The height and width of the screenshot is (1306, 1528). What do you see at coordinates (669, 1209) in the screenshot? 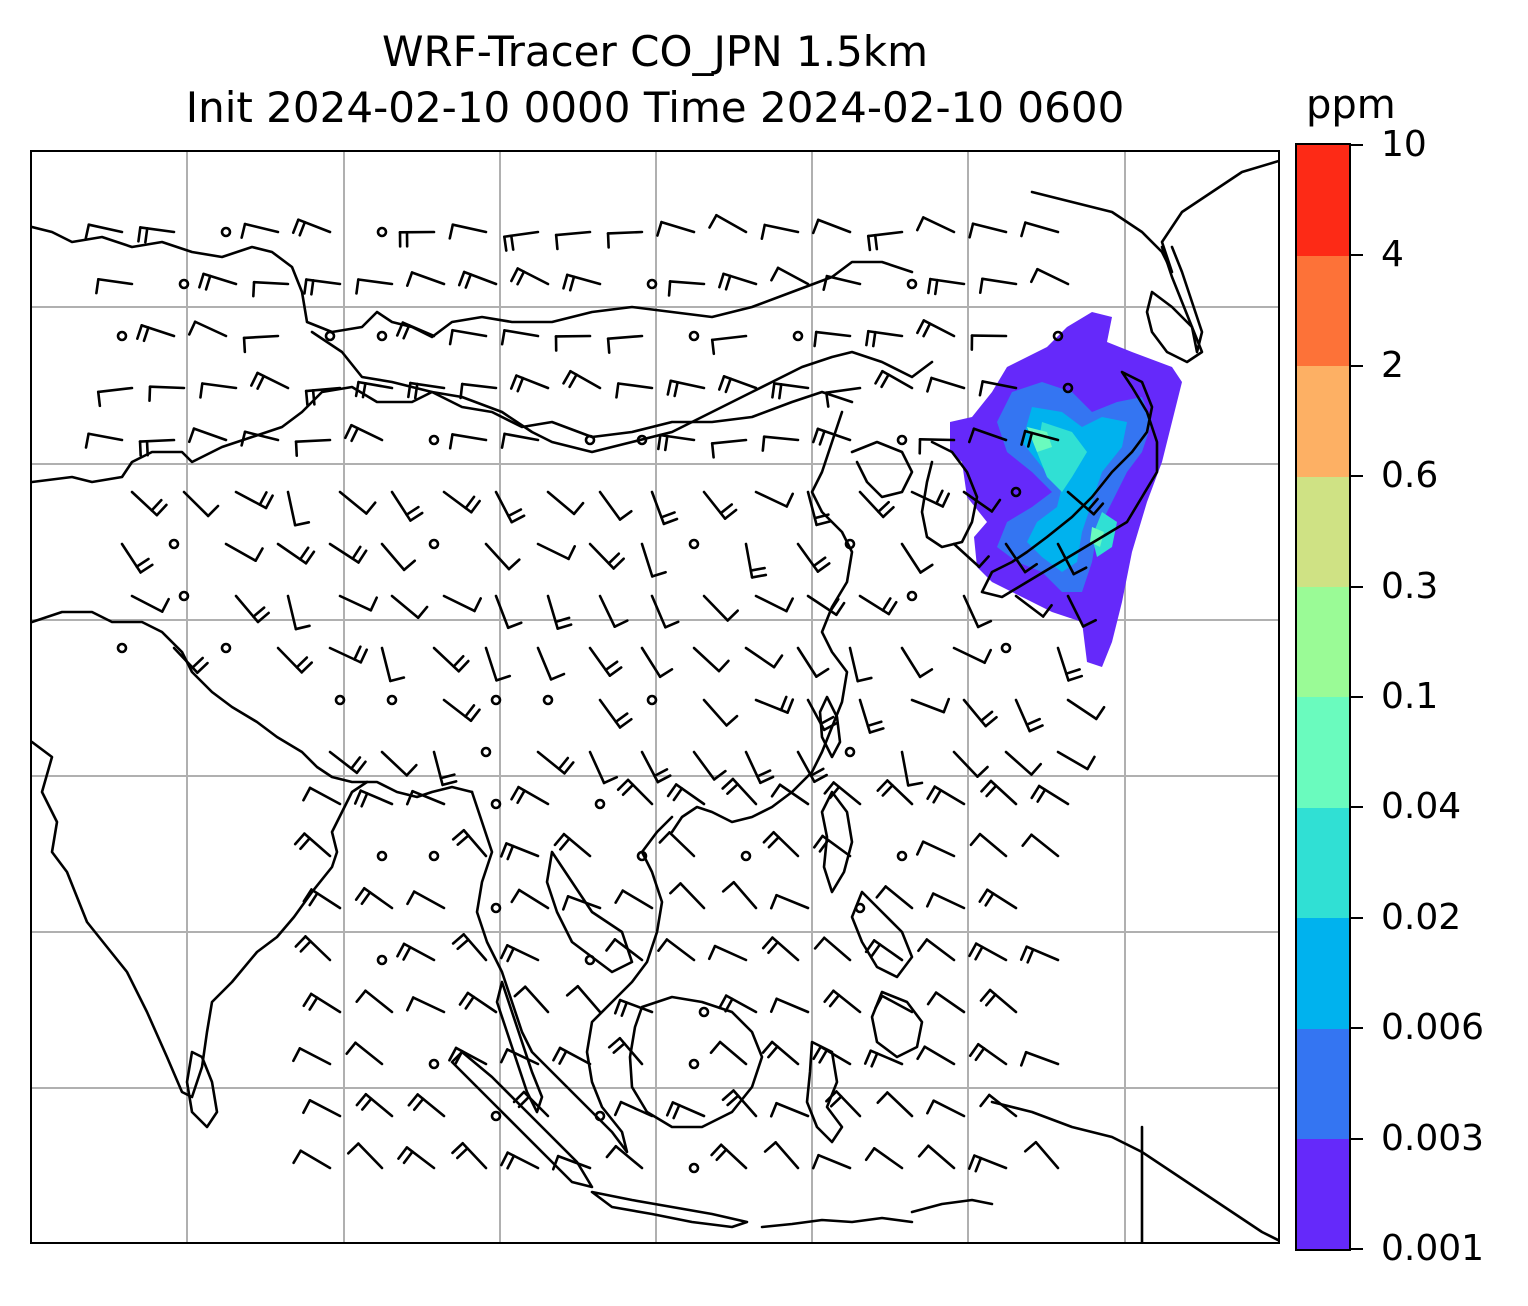
I see `coastline-java` at bounding box center [669, 1209].